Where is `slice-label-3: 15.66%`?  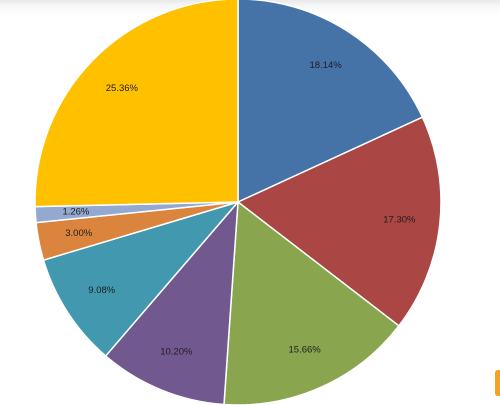 slice-label-3: 15.66% is located at coordinates (305, 350).